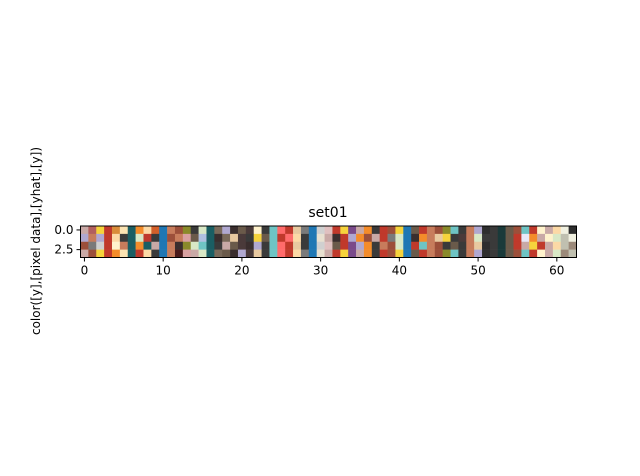 The height and width of the screenshot is (476, 640). What do you see at coordinates (36, 241) in the screenshot?
I see `y-axis-label: color([y],[pixel data],[yhat],[y])` at bounding box center [36, 241].